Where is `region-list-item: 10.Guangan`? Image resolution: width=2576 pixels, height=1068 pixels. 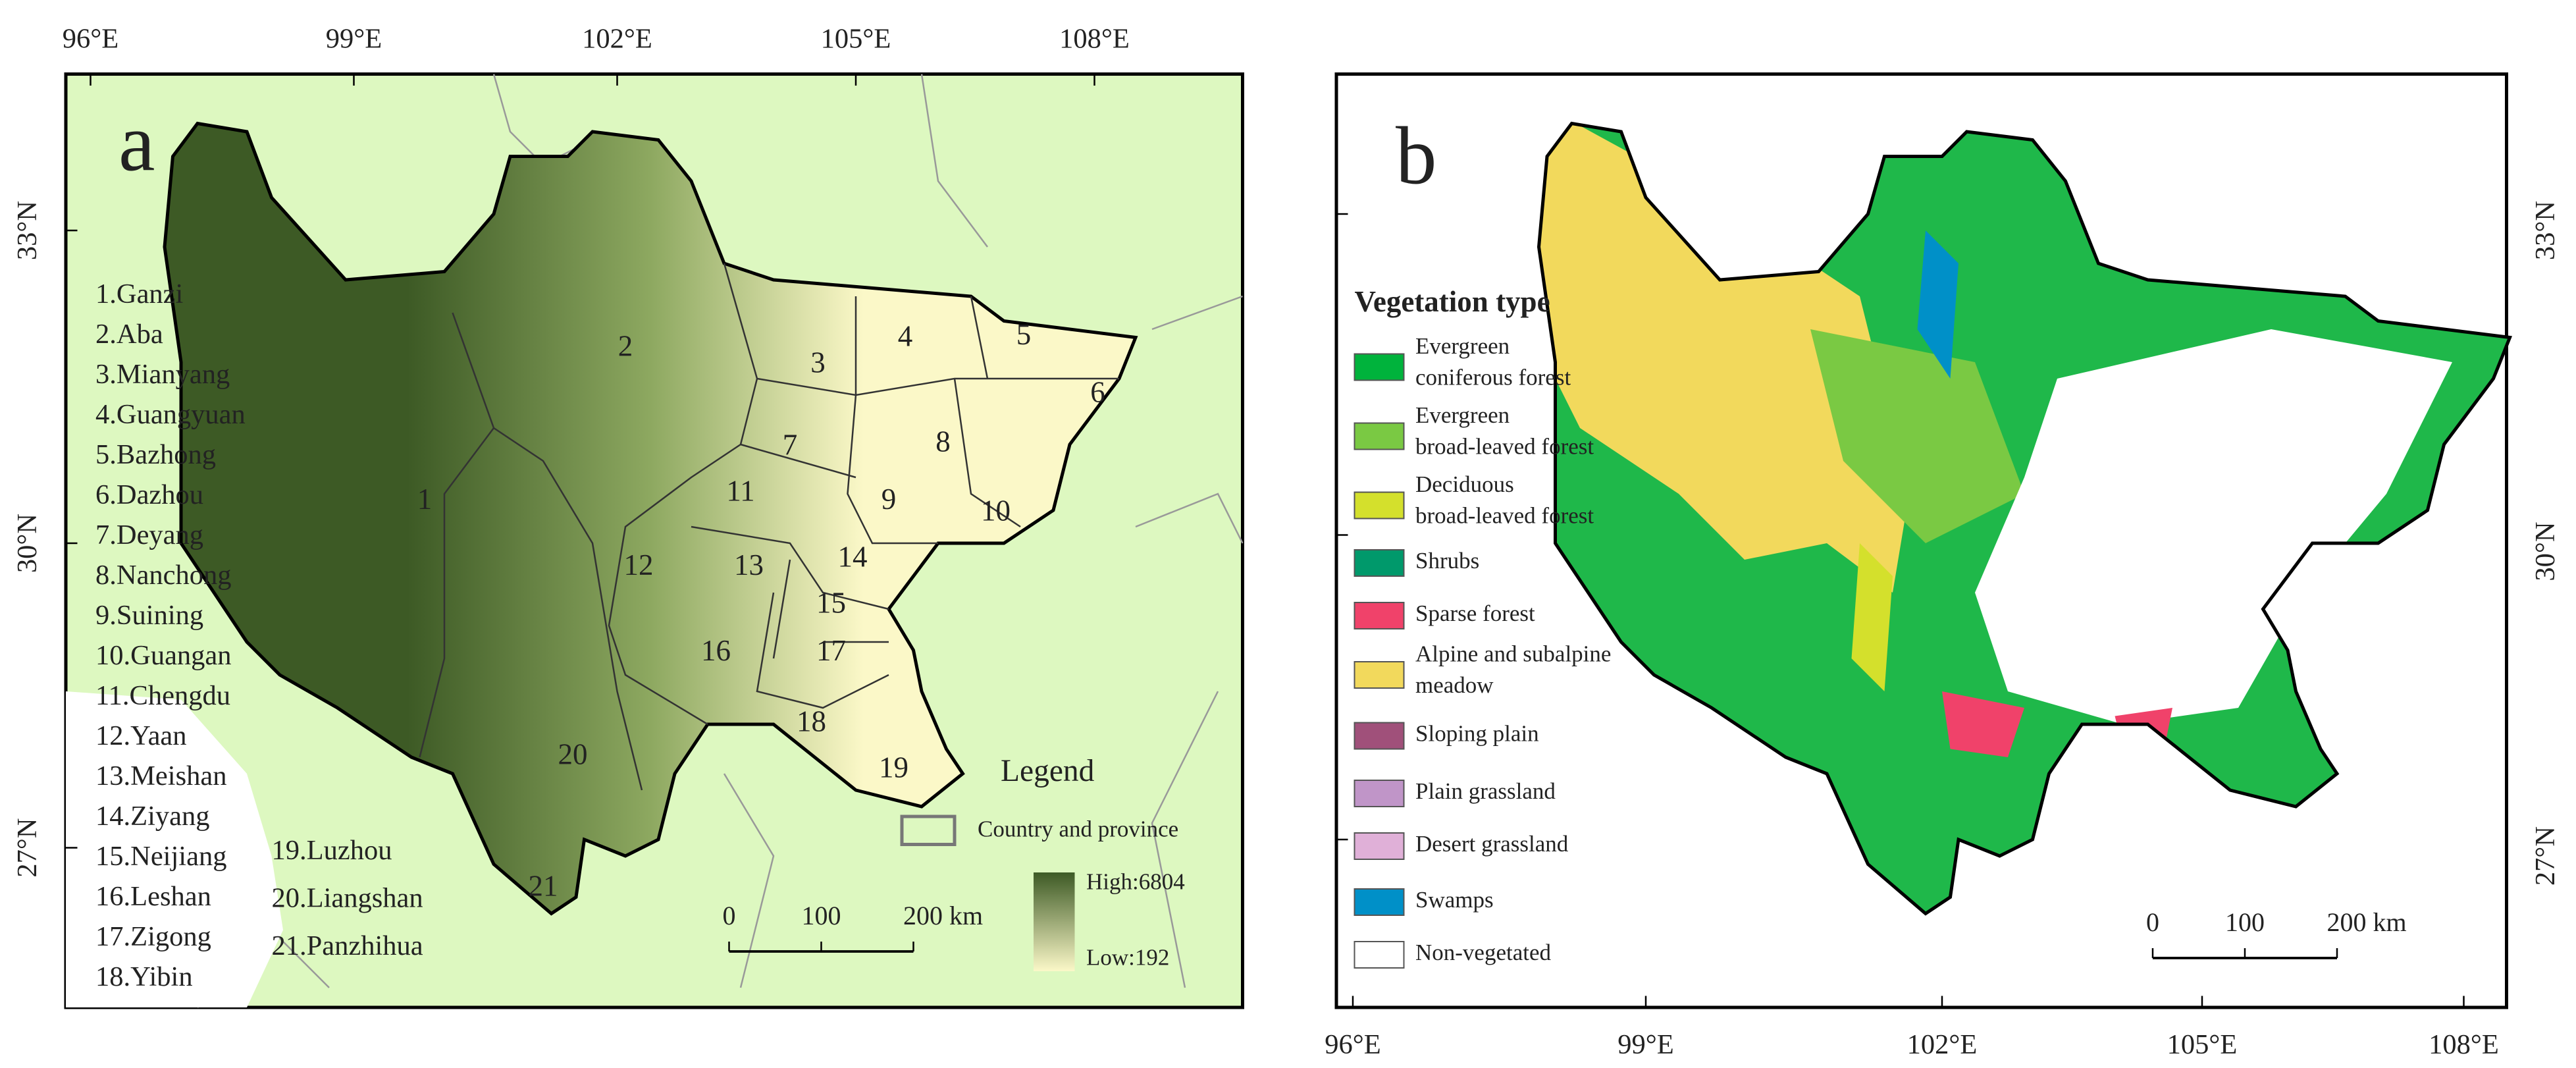 region-list-item: 10.Guangan is located at coordinates (163, 655).